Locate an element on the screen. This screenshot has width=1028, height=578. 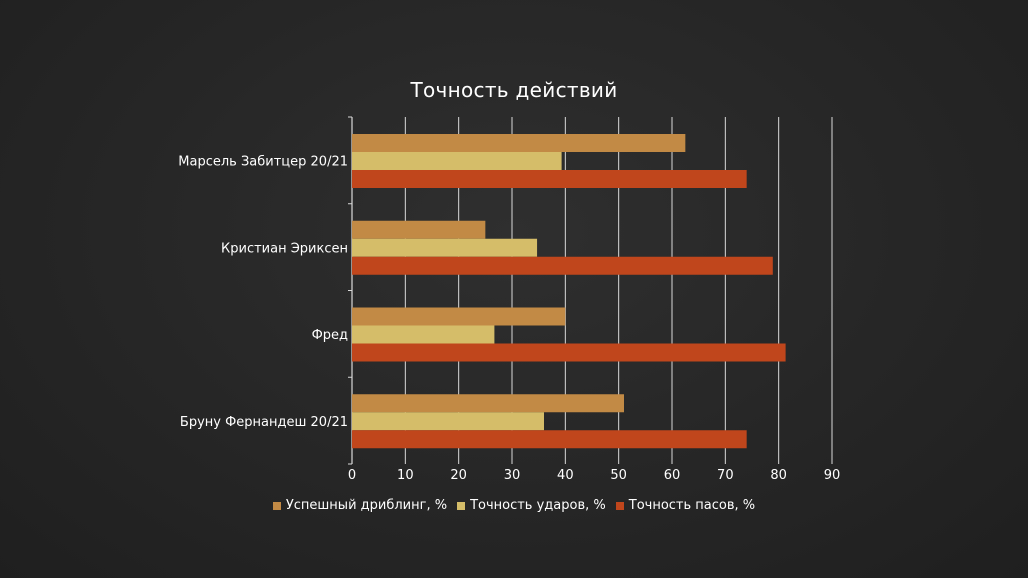
legend-item-dribbling: Успешный дриблинг, % is located at coordinates (360, 505).